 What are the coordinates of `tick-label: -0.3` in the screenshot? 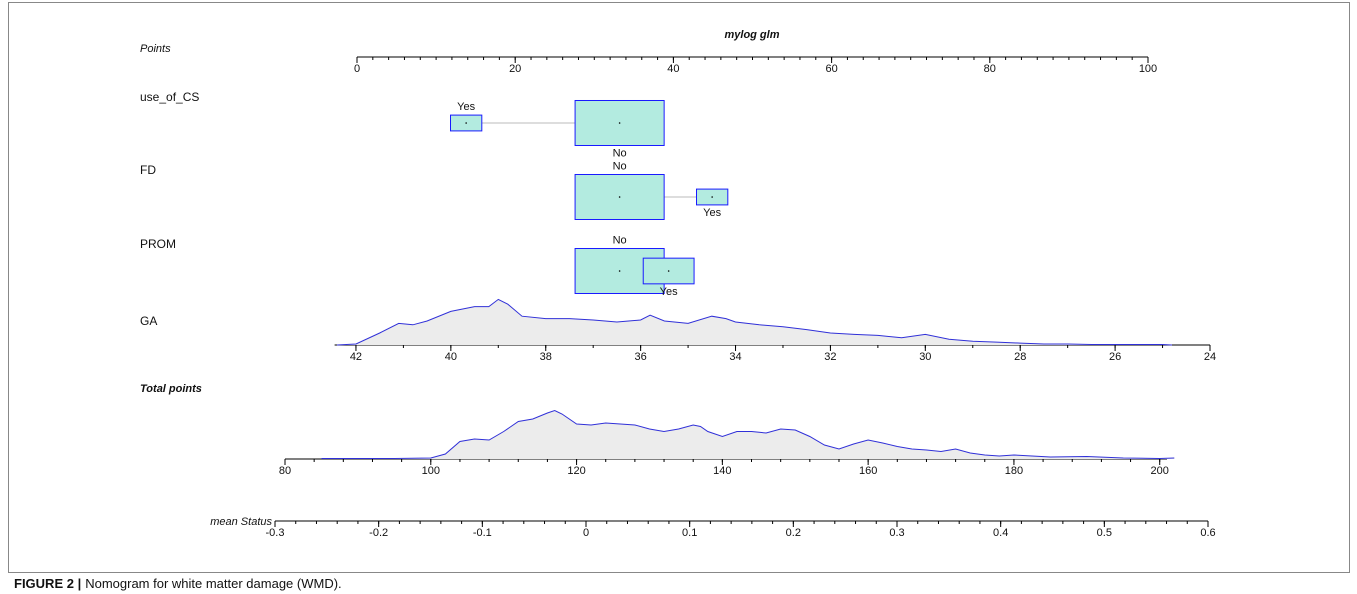 It's located at (275, 533).